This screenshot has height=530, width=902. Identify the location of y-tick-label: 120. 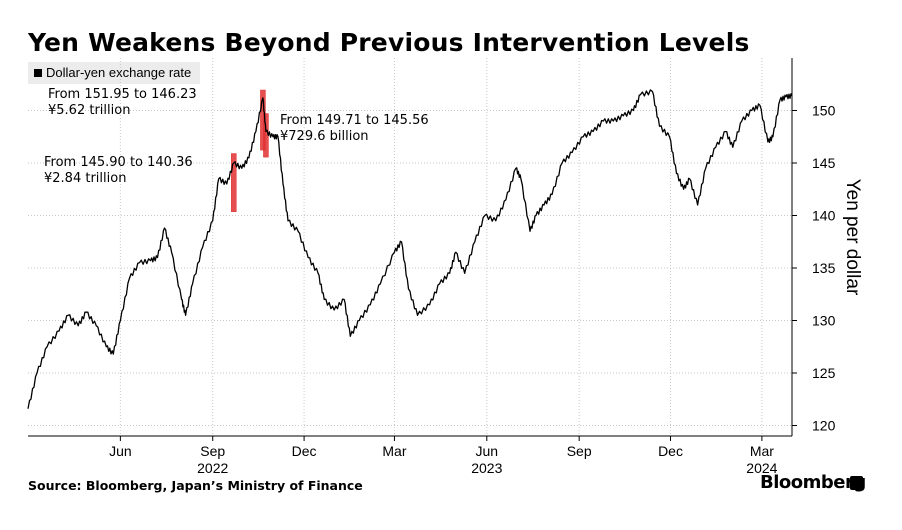
(824, 426).